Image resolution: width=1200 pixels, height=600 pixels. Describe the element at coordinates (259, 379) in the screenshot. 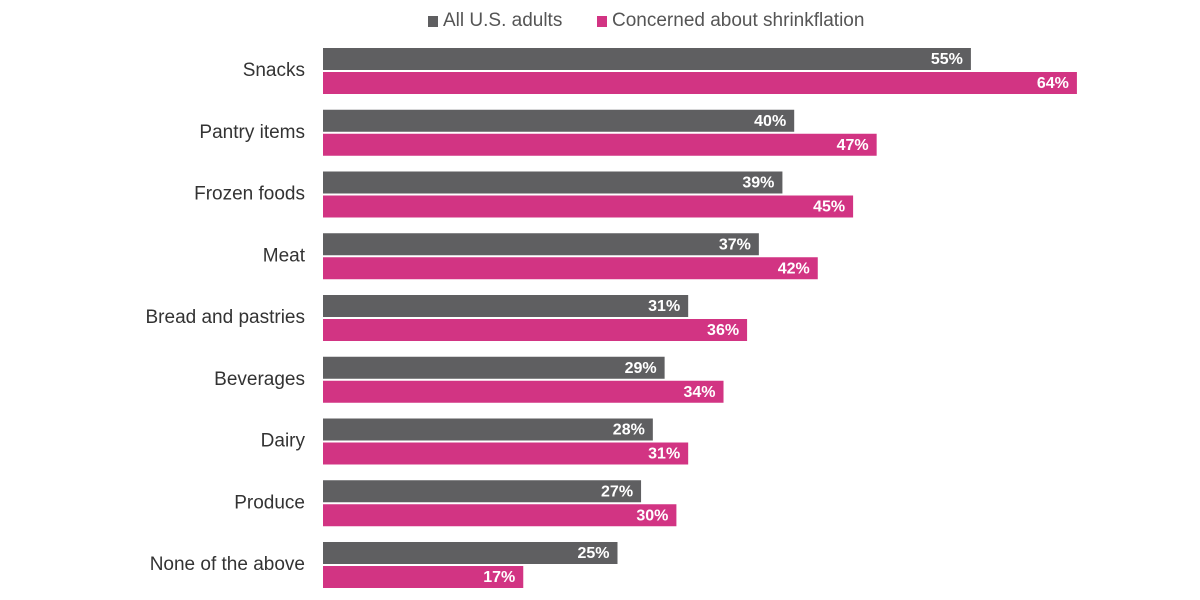

I see `category-label-beverages: Beverages` at that location.